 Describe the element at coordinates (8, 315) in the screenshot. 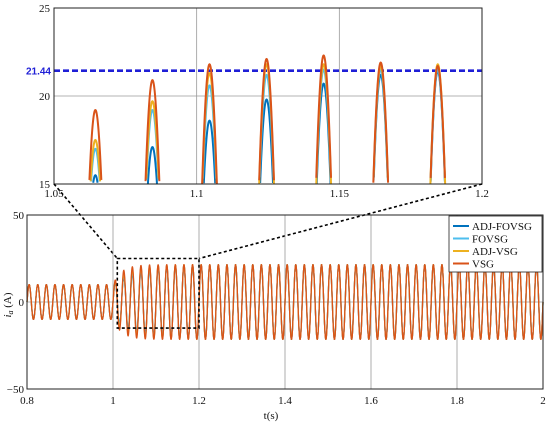

I see `y-axis-label-symbol: i` at that location.